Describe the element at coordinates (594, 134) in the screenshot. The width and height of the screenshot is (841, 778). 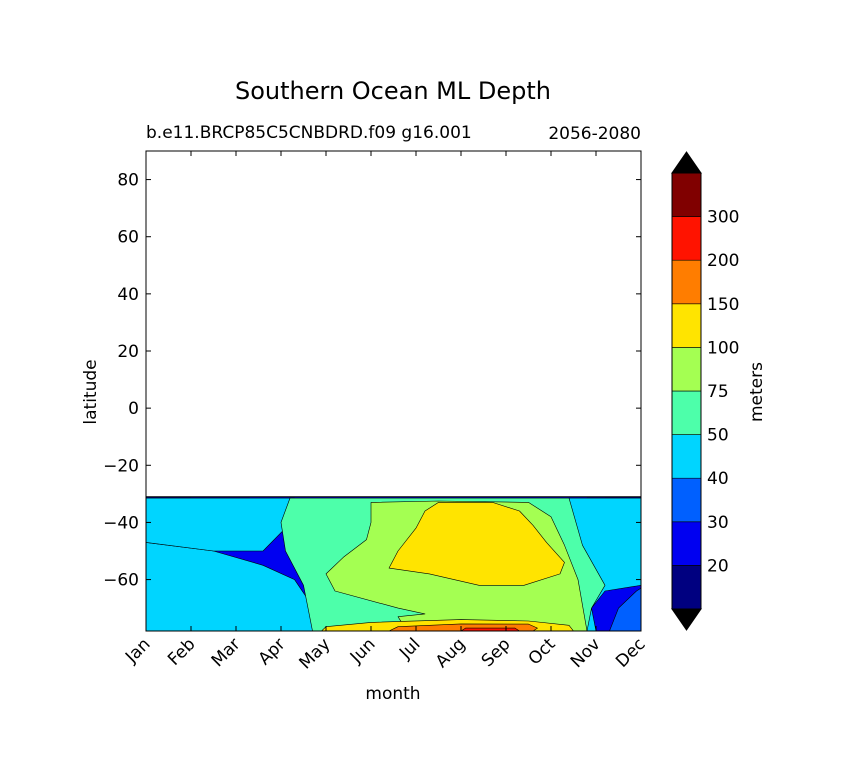
I see `chart-subtitle-right: 2056-2080` at that location.